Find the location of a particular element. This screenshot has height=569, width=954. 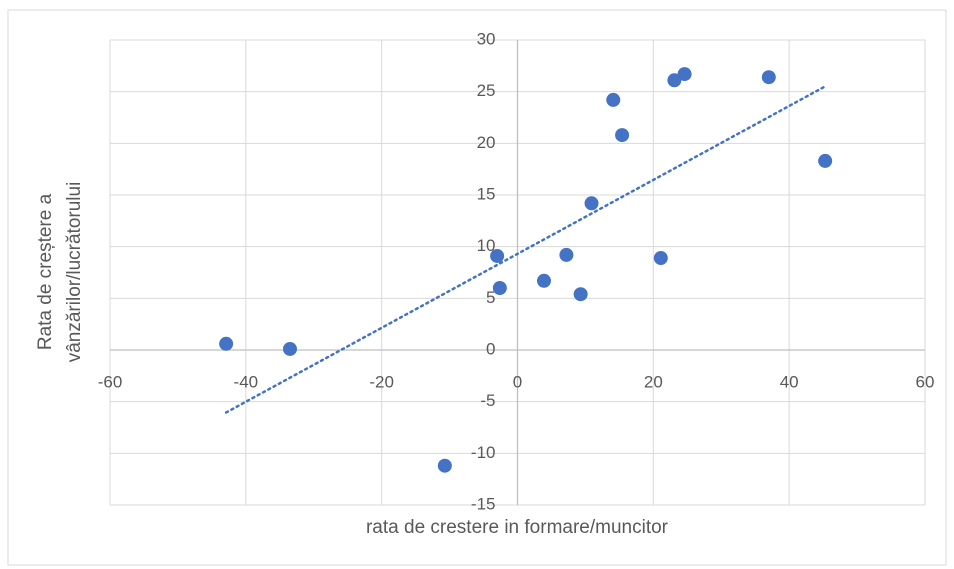

y-axis-title: vânzărilor/lucrătorului is located at coordinates (74, 272).